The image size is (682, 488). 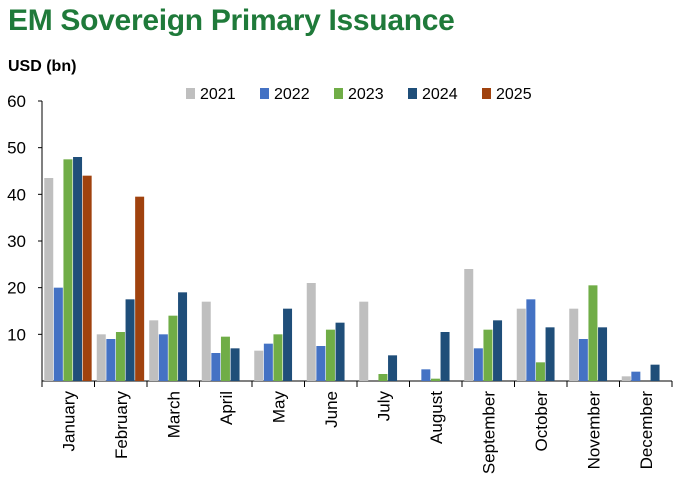 What do you see at coordinates (173, 348) in the screenshot?
I see `bar-2023-march` at bounding box center [173, 348].